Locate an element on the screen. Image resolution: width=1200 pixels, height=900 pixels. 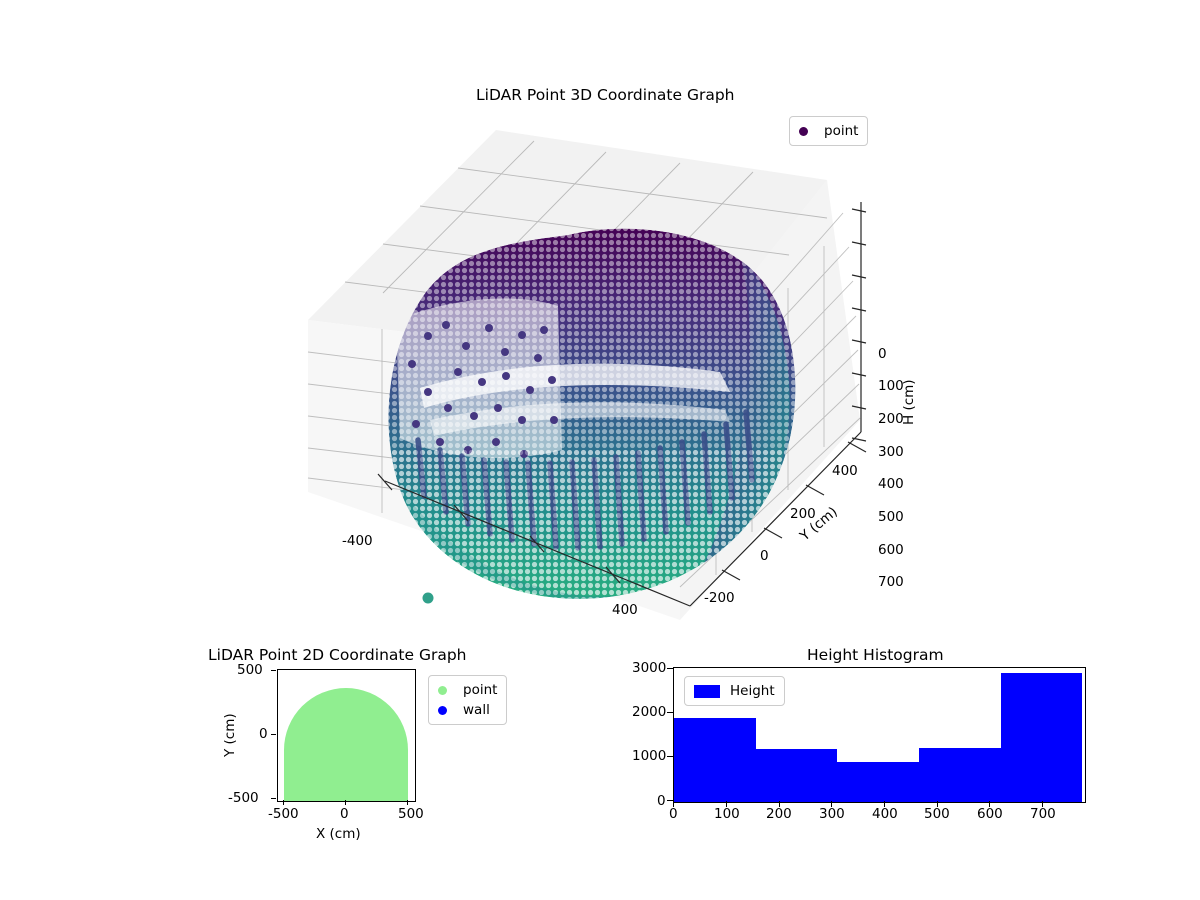
outlier-point is located at coordinates (428, 598).